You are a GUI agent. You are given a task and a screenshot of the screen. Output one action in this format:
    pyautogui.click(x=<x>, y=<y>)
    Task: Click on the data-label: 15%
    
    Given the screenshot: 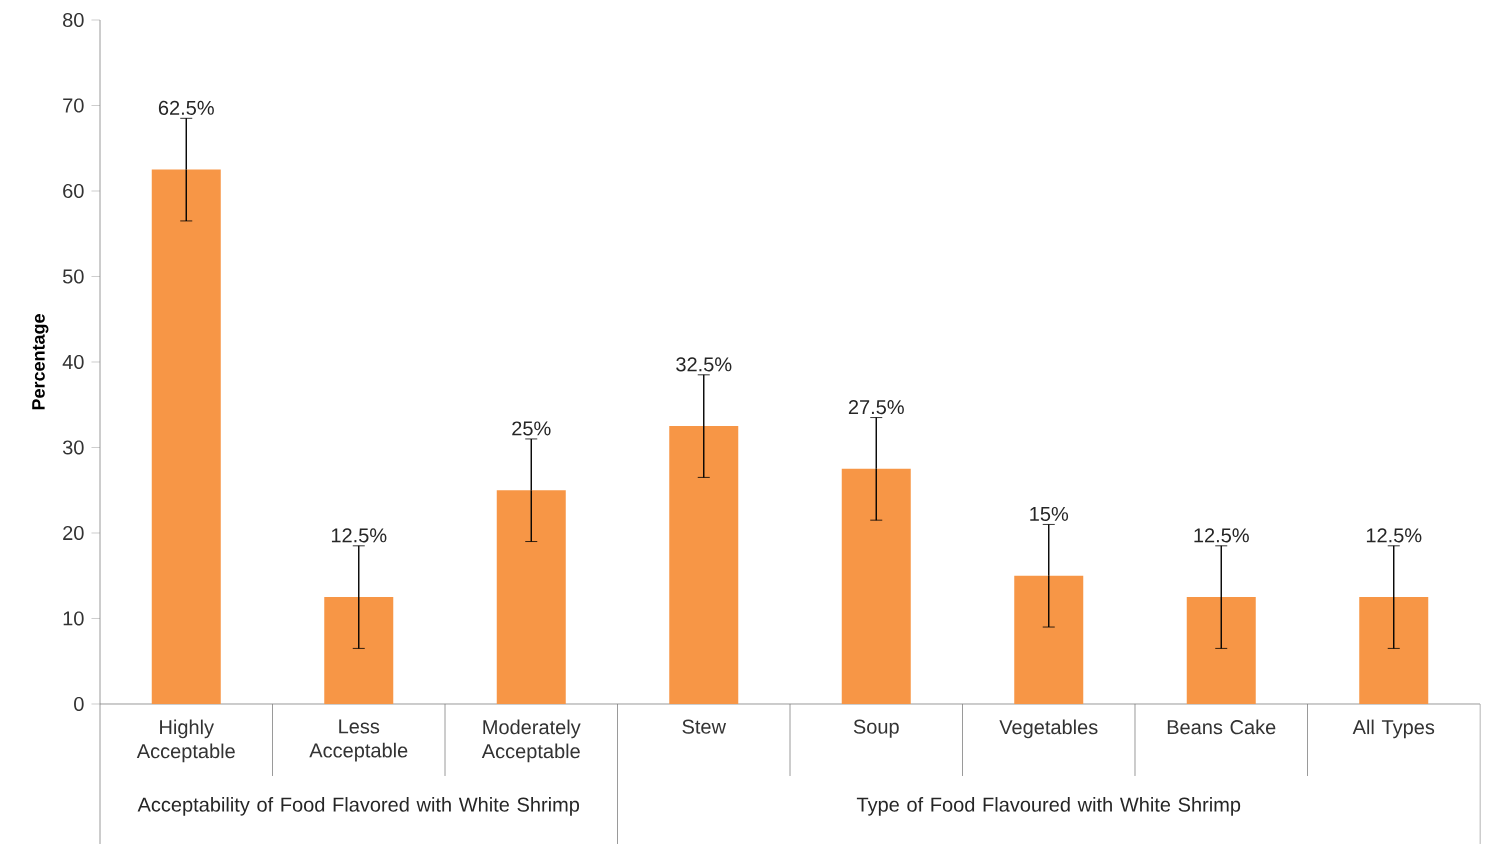 What is the action you would take?
    pyautogui.click(x=1049, y=514)
    